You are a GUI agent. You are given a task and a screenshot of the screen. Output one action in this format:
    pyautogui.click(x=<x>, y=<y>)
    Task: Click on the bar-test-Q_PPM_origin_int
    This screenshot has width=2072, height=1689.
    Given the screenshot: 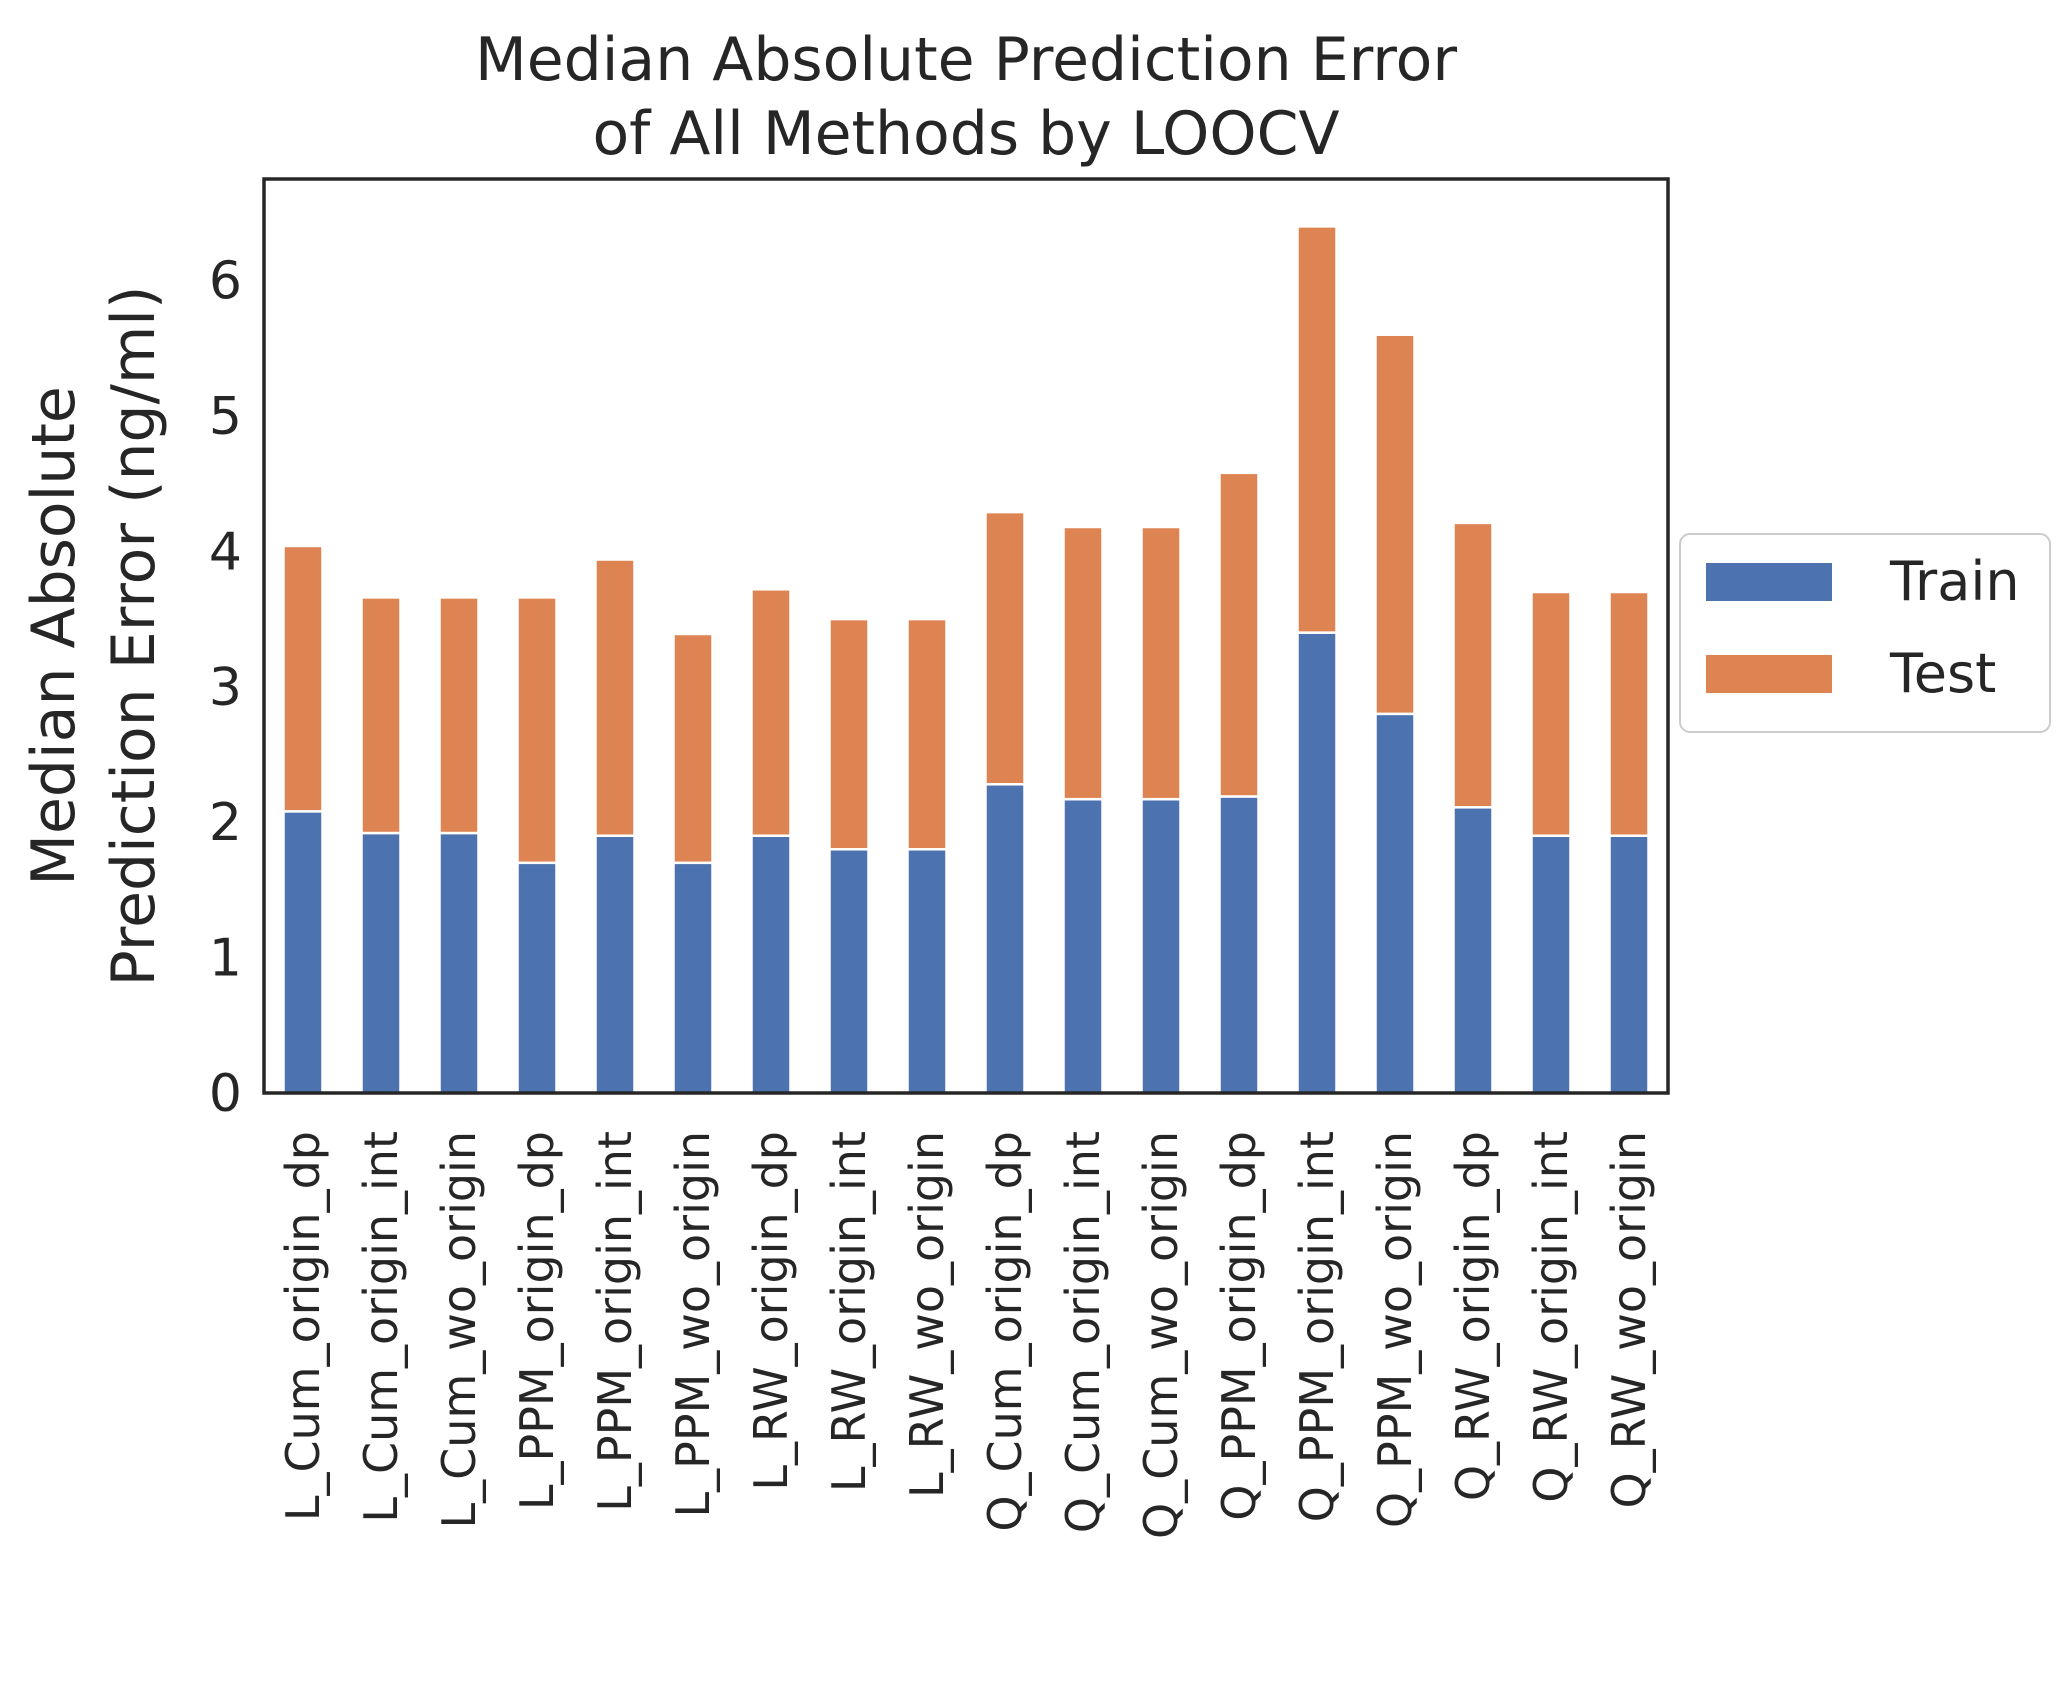 What is the action you would take?
    pyautogui.click(x=1317, y=429)
    